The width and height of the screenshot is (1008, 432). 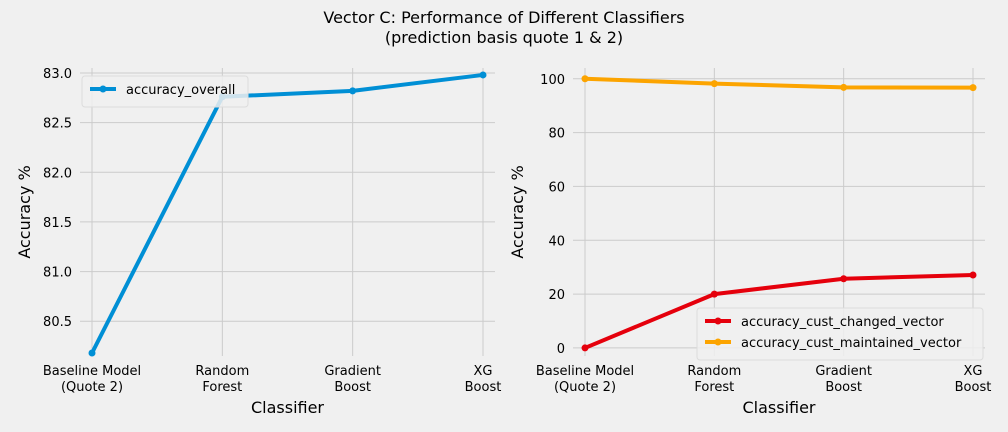 What do you see at coordinates (556, 241) in the screenshot?
I see `y-tick-label: 40` at bounding box center [556, 241].